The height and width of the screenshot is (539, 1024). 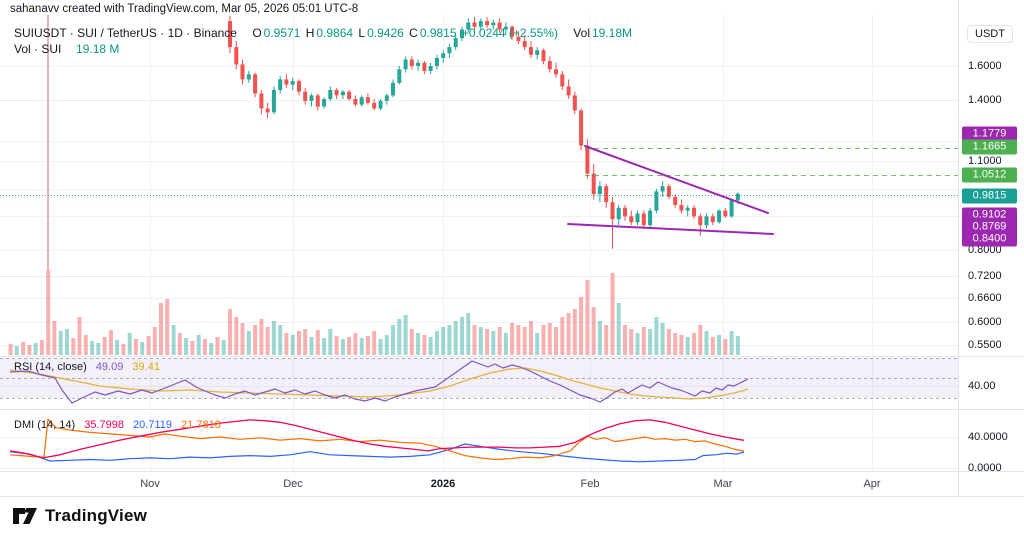 I want to click on price-axis-tick: 1.4000, so click(x=985, y=100).